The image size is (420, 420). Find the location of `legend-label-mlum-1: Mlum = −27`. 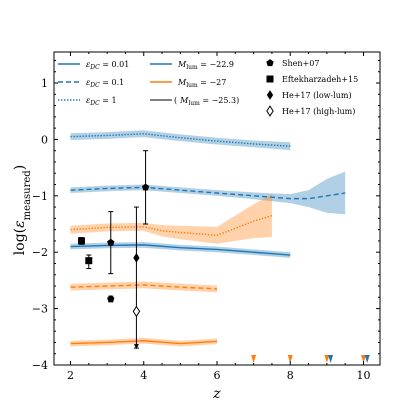

legend-label-mlum-1: Mlum = −27 is located at coordinates (201, 83).